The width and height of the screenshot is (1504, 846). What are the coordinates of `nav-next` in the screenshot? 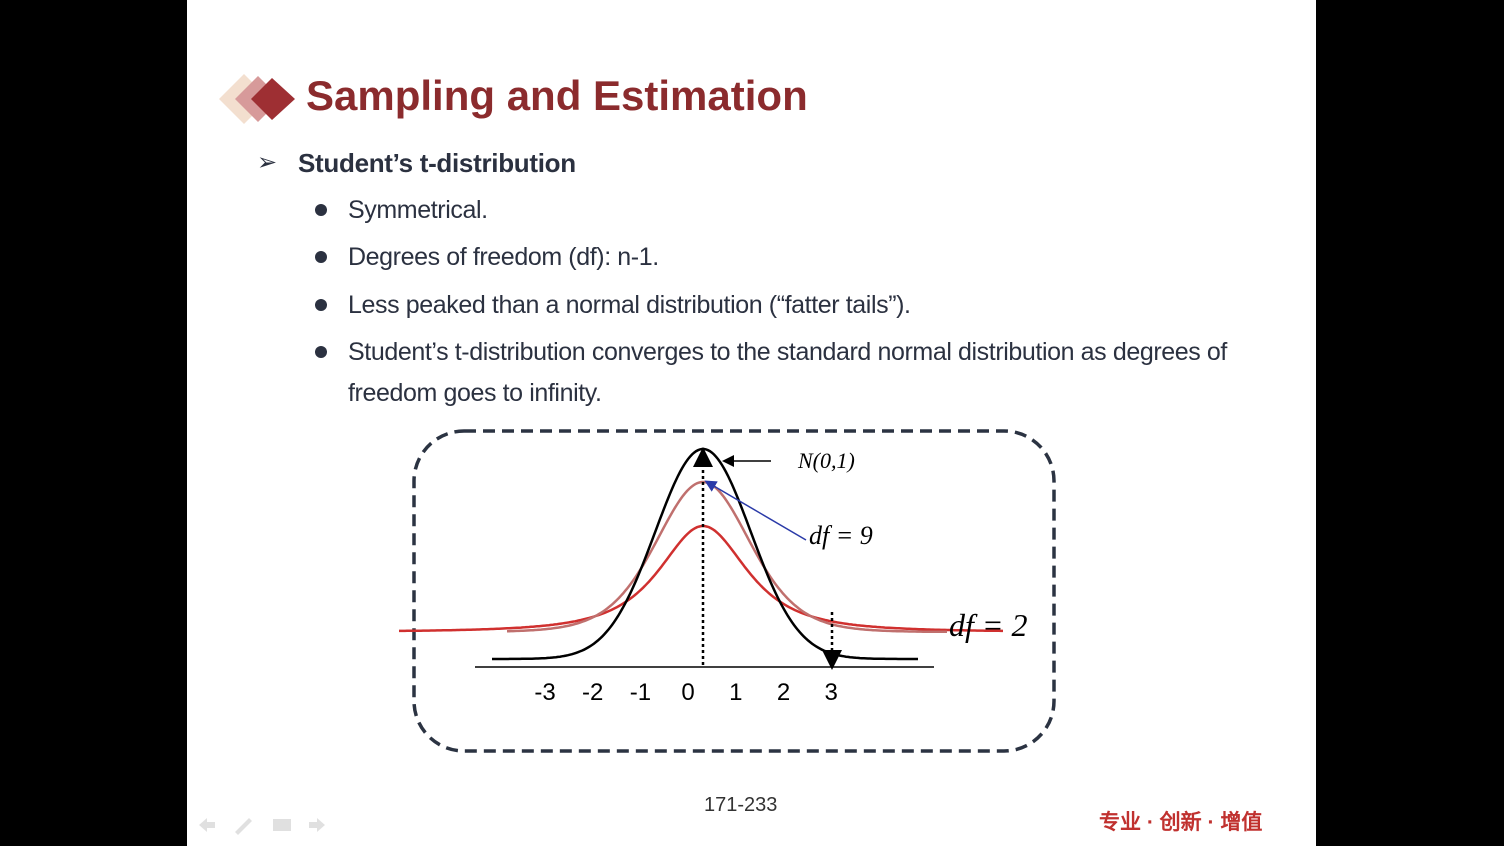 It's located at (317, 825).